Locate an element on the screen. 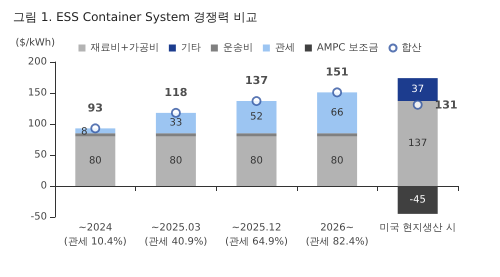  data-label: 66 is located at coordinates (337, 112).